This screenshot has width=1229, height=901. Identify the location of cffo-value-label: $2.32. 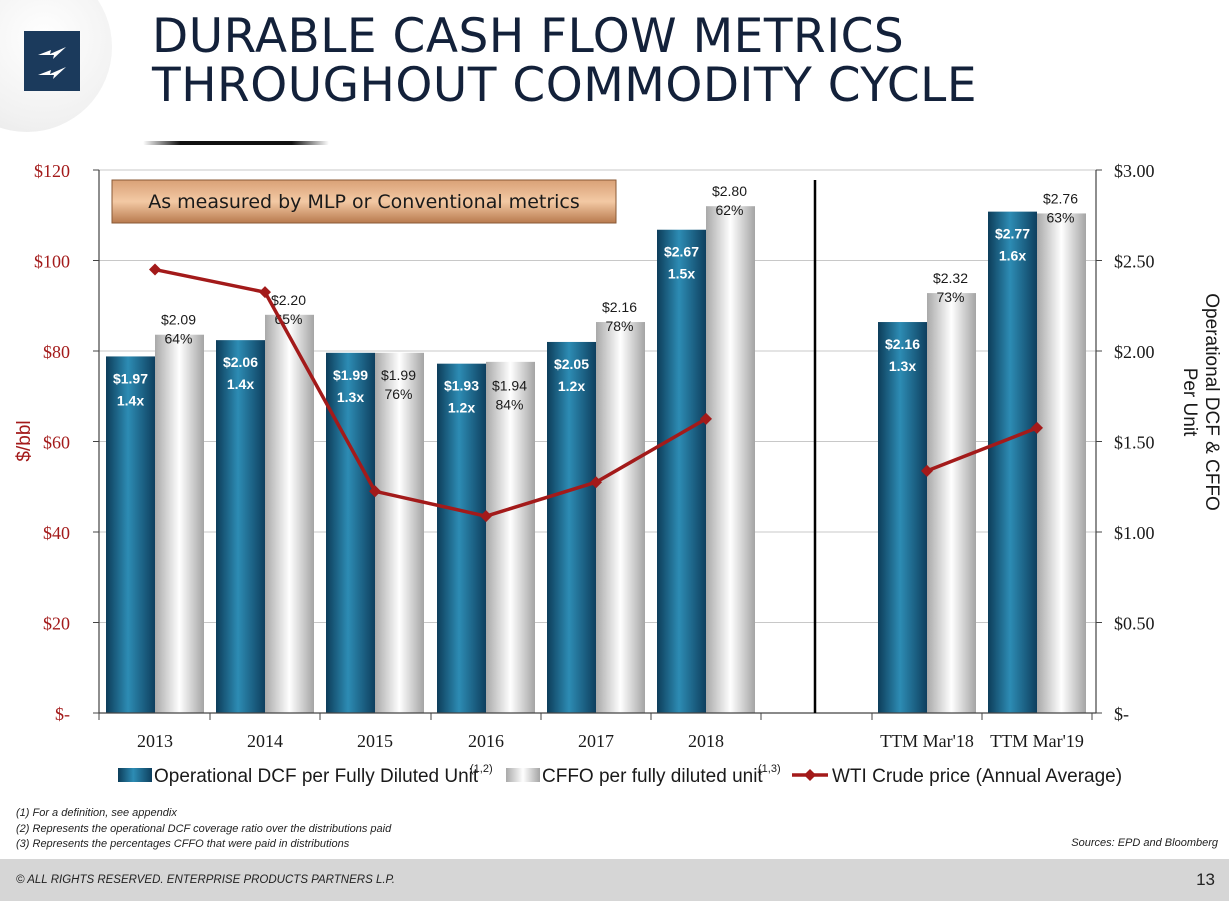
(950, 278).